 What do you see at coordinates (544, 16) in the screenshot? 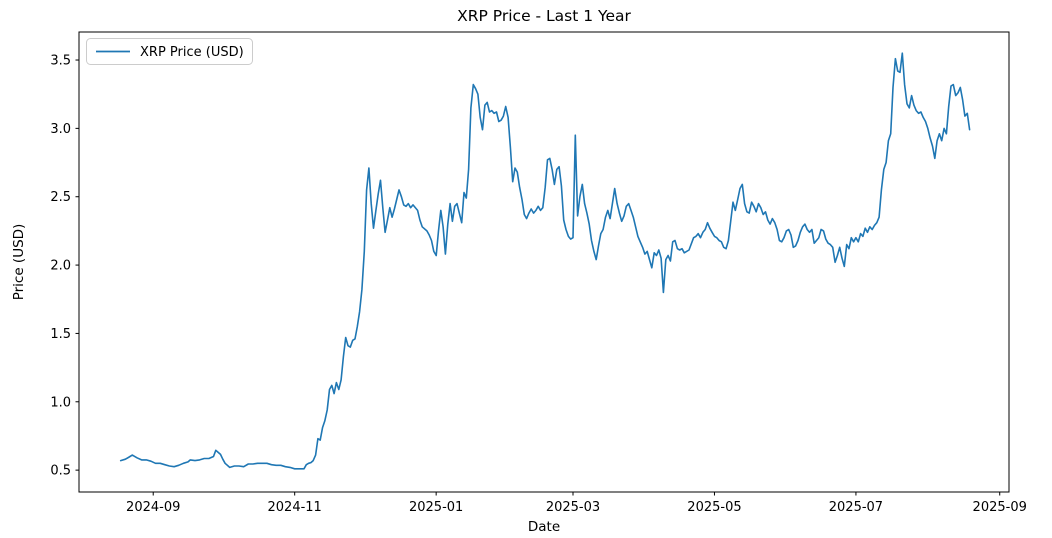
I see `chart-title: XRP Price - Last 1 Year` at bounding box center [544, 16].